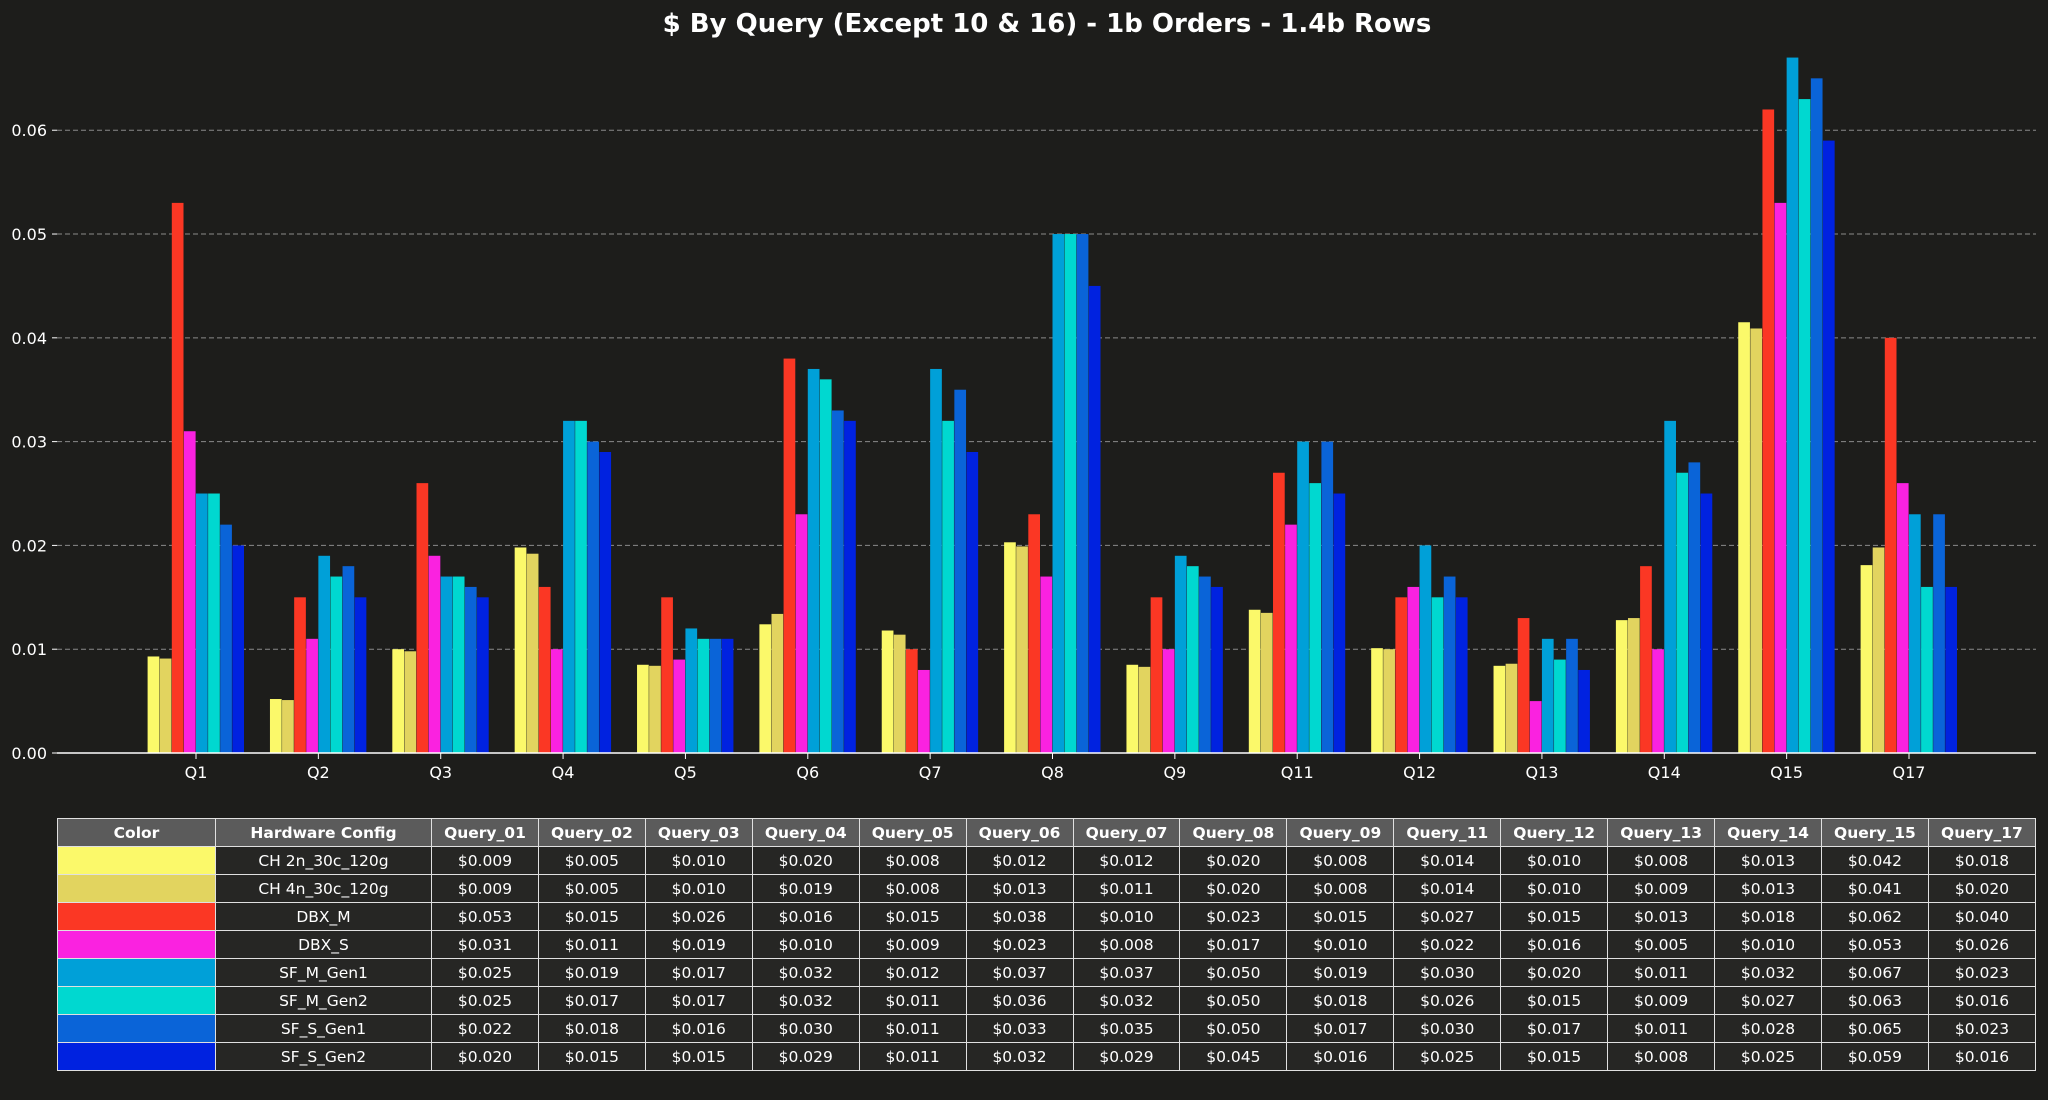  Describe the element at coordinates (1874, 972) in the screenshot. I see `cost-cell: $0.067` at that location.